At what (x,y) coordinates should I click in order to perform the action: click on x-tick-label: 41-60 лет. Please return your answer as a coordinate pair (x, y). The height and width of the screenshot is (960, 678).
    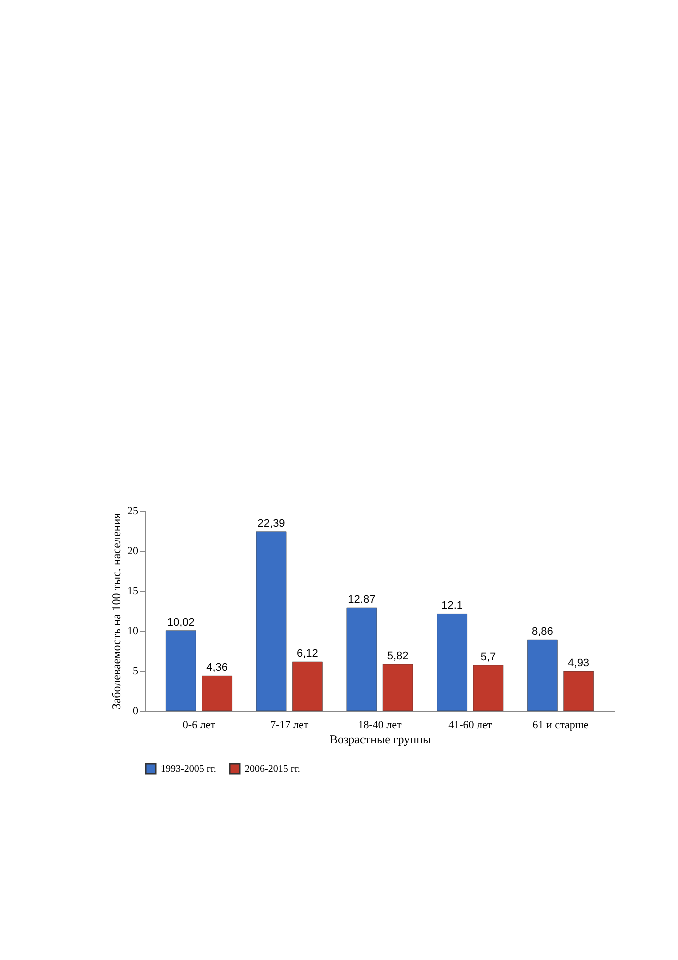
    Looking at the image, I should click on (470, 726).